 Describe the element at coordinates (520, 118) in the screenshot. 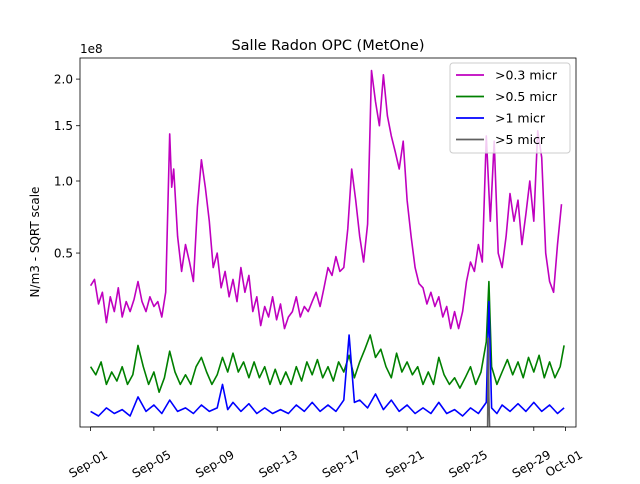

I see `legend-label-3: >1 micr` at that location.